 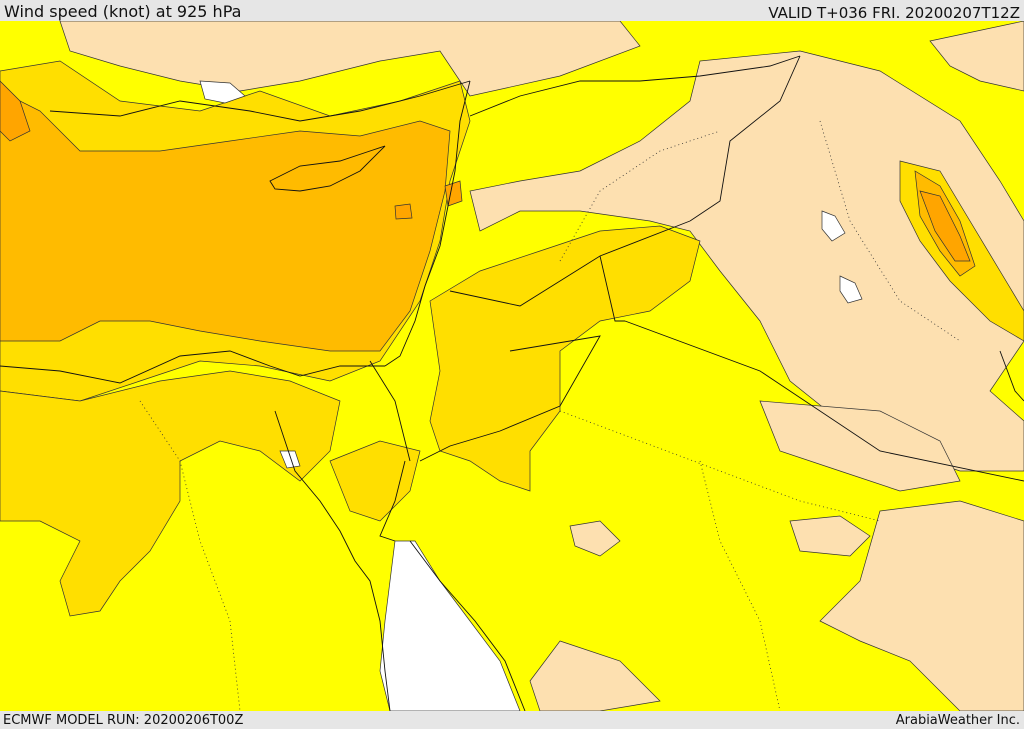 I want to click on coastline-arabia-red-sea, so click(x=467, y=625).